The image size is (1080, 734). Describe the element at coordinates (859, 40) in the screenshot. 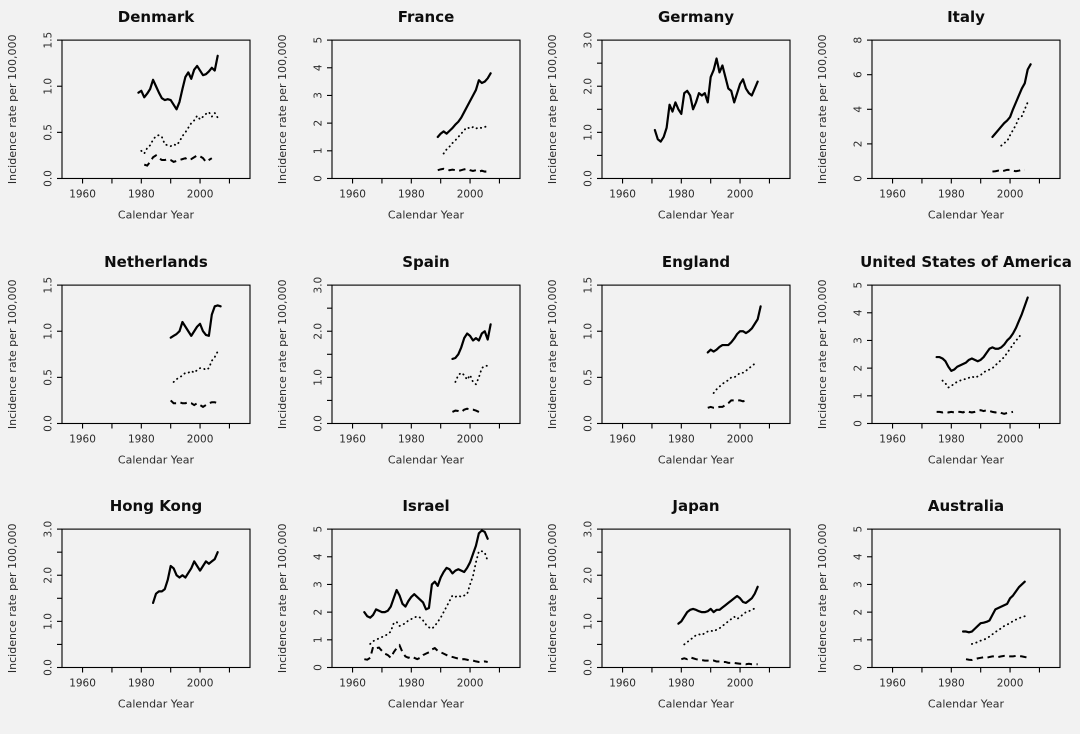

I see `y-axis-tick-label: 8` at that location.